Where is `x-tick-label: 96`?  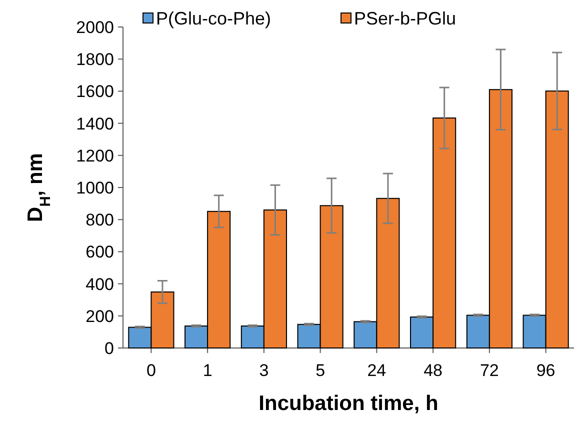 x-tick-label: 96 is located at coordinates (546, 370).